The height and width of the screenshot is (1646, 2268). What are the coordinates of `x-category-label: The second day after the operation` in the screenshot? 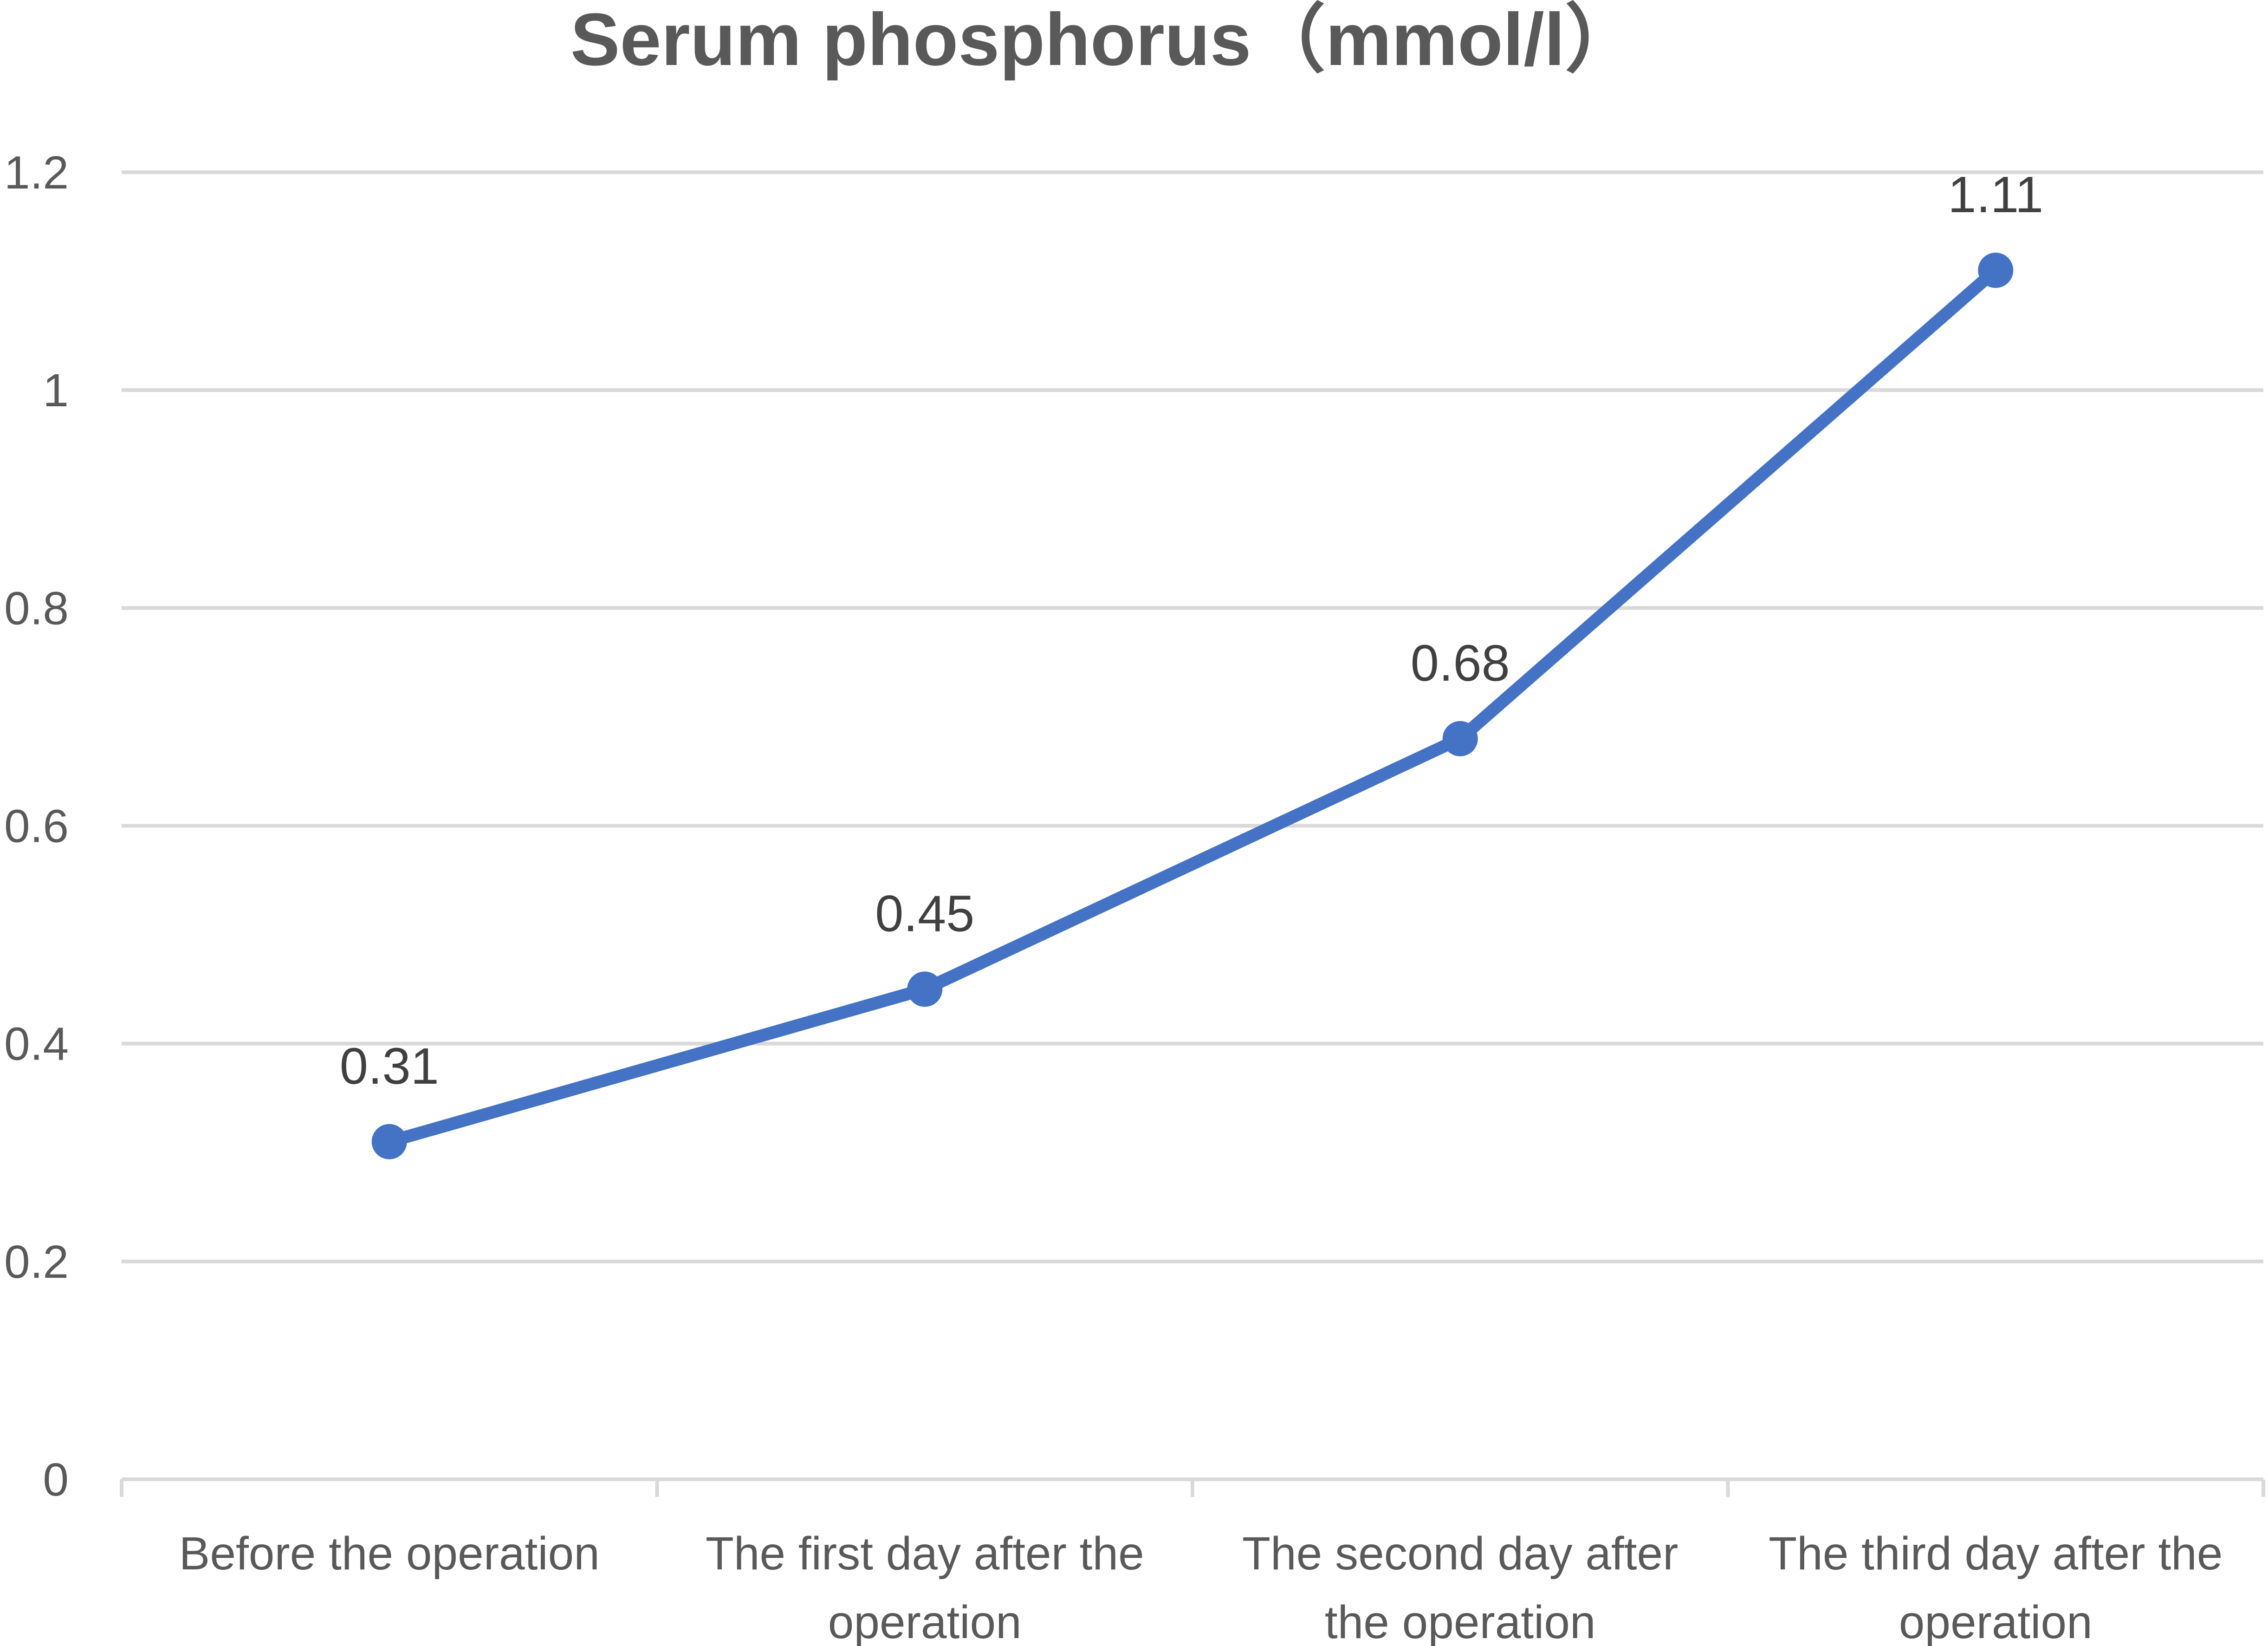 It's located at (1460, 1587).